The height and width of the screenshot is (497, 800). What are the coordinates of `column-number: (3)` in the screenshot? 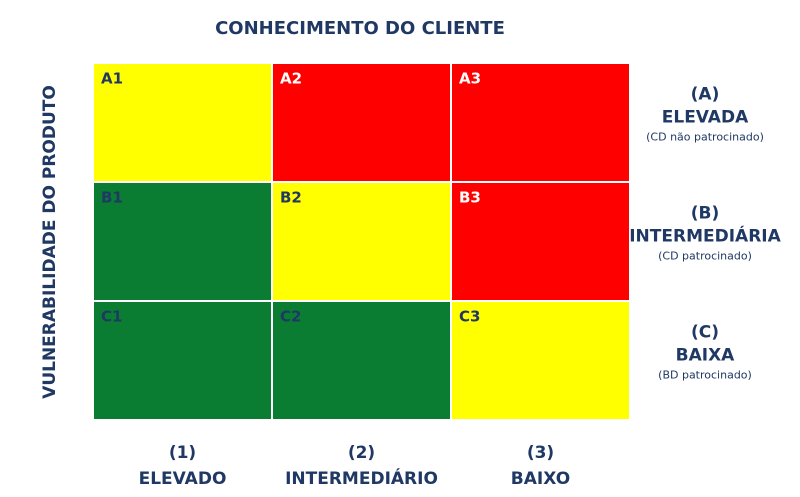 It's located at (540, 453).